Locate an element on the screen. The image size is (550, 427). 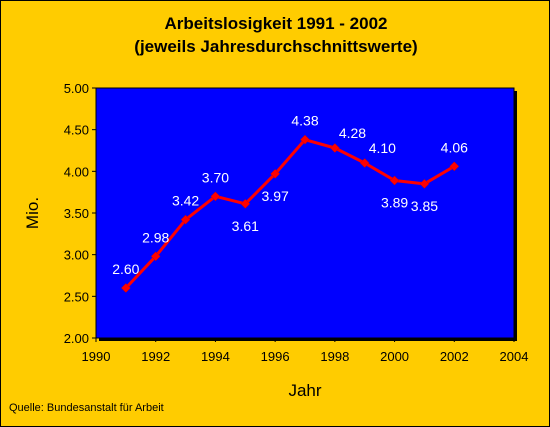
data-label: 4.10 is located at coordinates (382, 148).